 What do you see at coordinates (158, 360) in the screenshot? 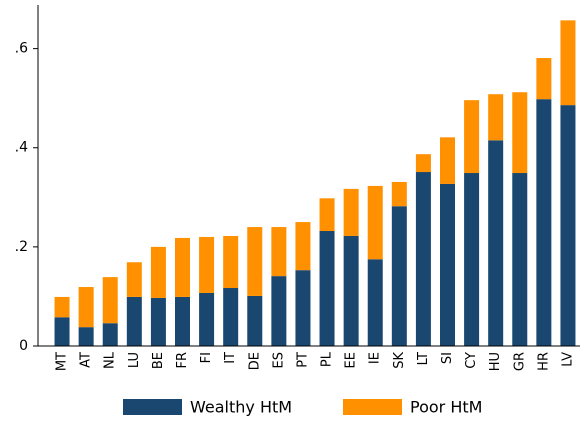
I see `x-tick-label: BE` at bounding box center [158, 360].